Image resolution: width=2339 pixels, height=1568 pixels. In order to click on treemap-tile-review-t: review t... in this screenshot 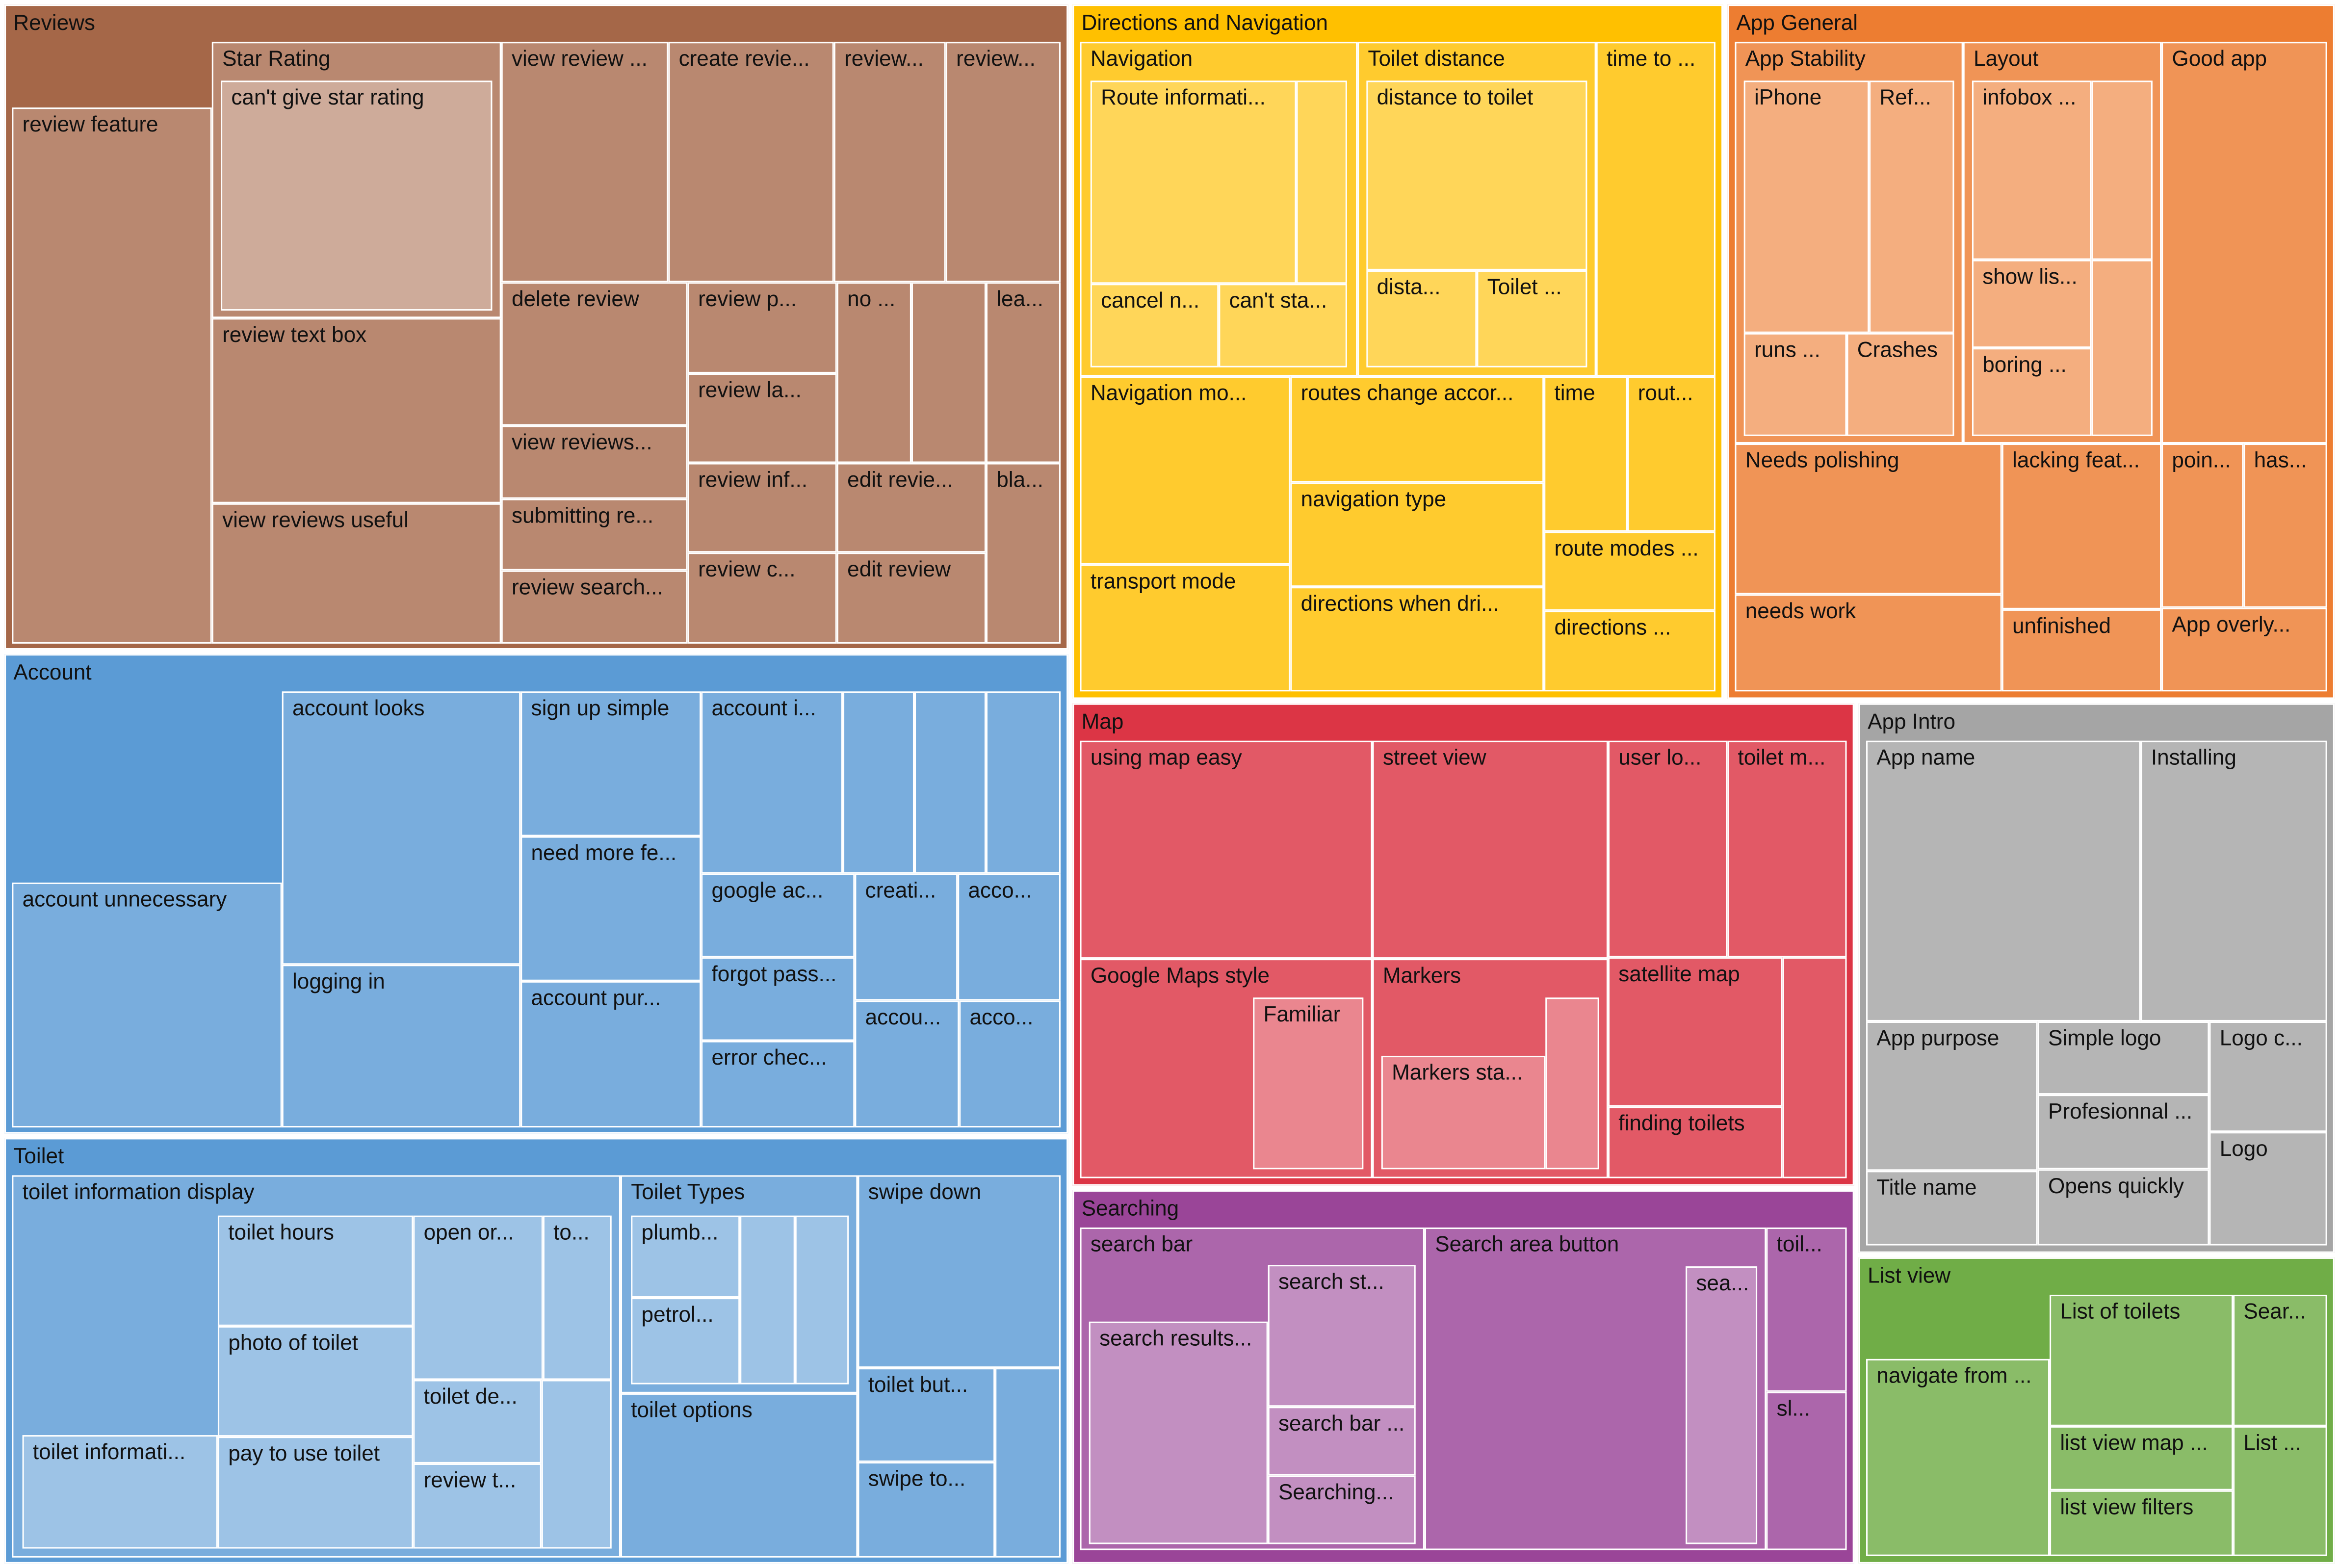, I will do `click(477, 1506)`.